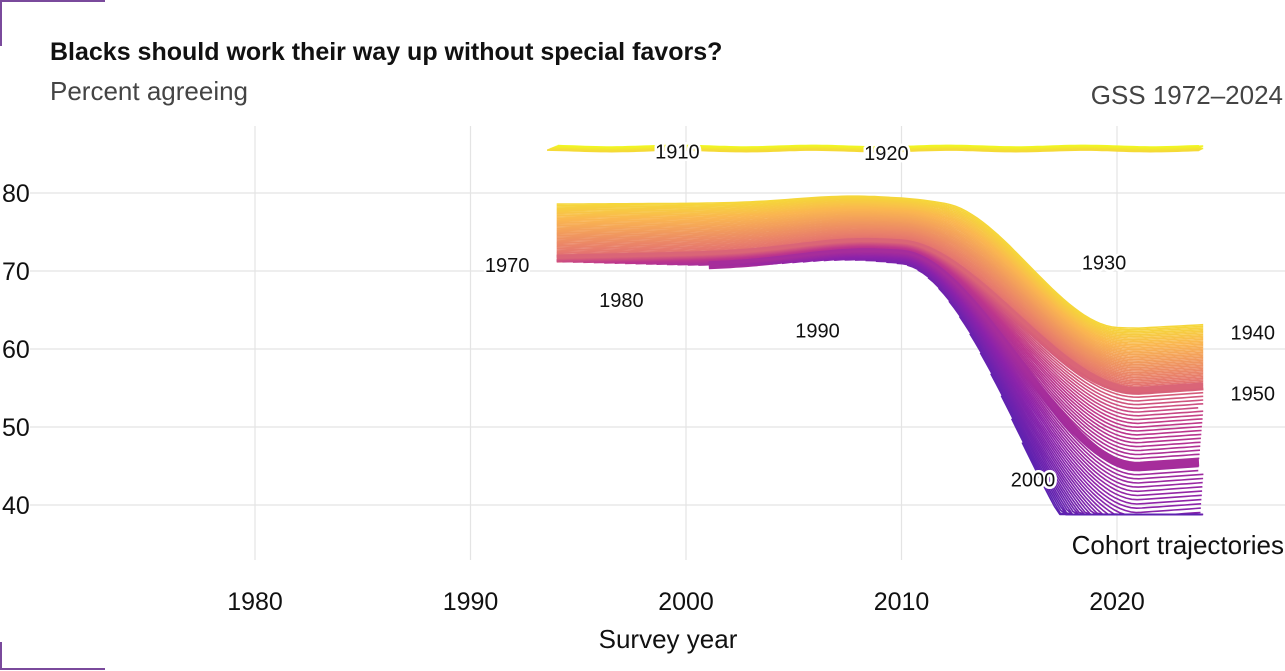 The height and width of the screenshot is (671, 1285). I want to click on y-tick-label: 60, so click(16, 350).